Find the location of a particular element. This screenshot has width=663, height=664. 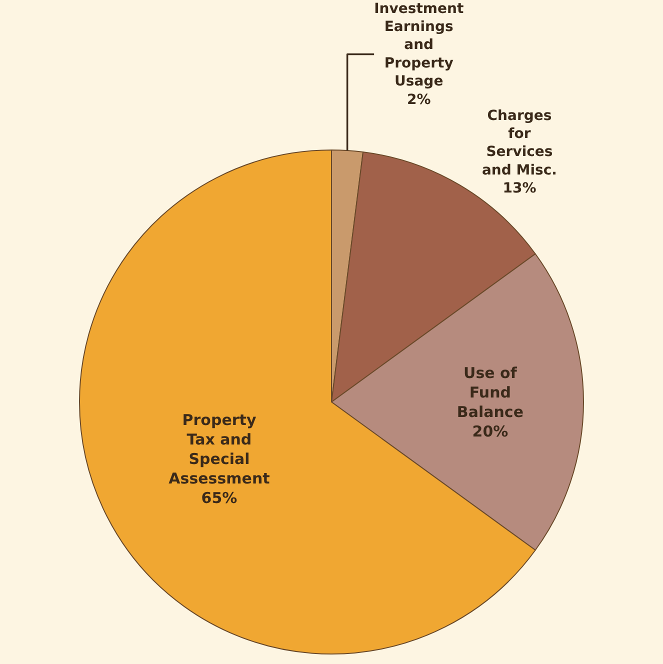

data-label: 2% is located at coordinates (418, 100).